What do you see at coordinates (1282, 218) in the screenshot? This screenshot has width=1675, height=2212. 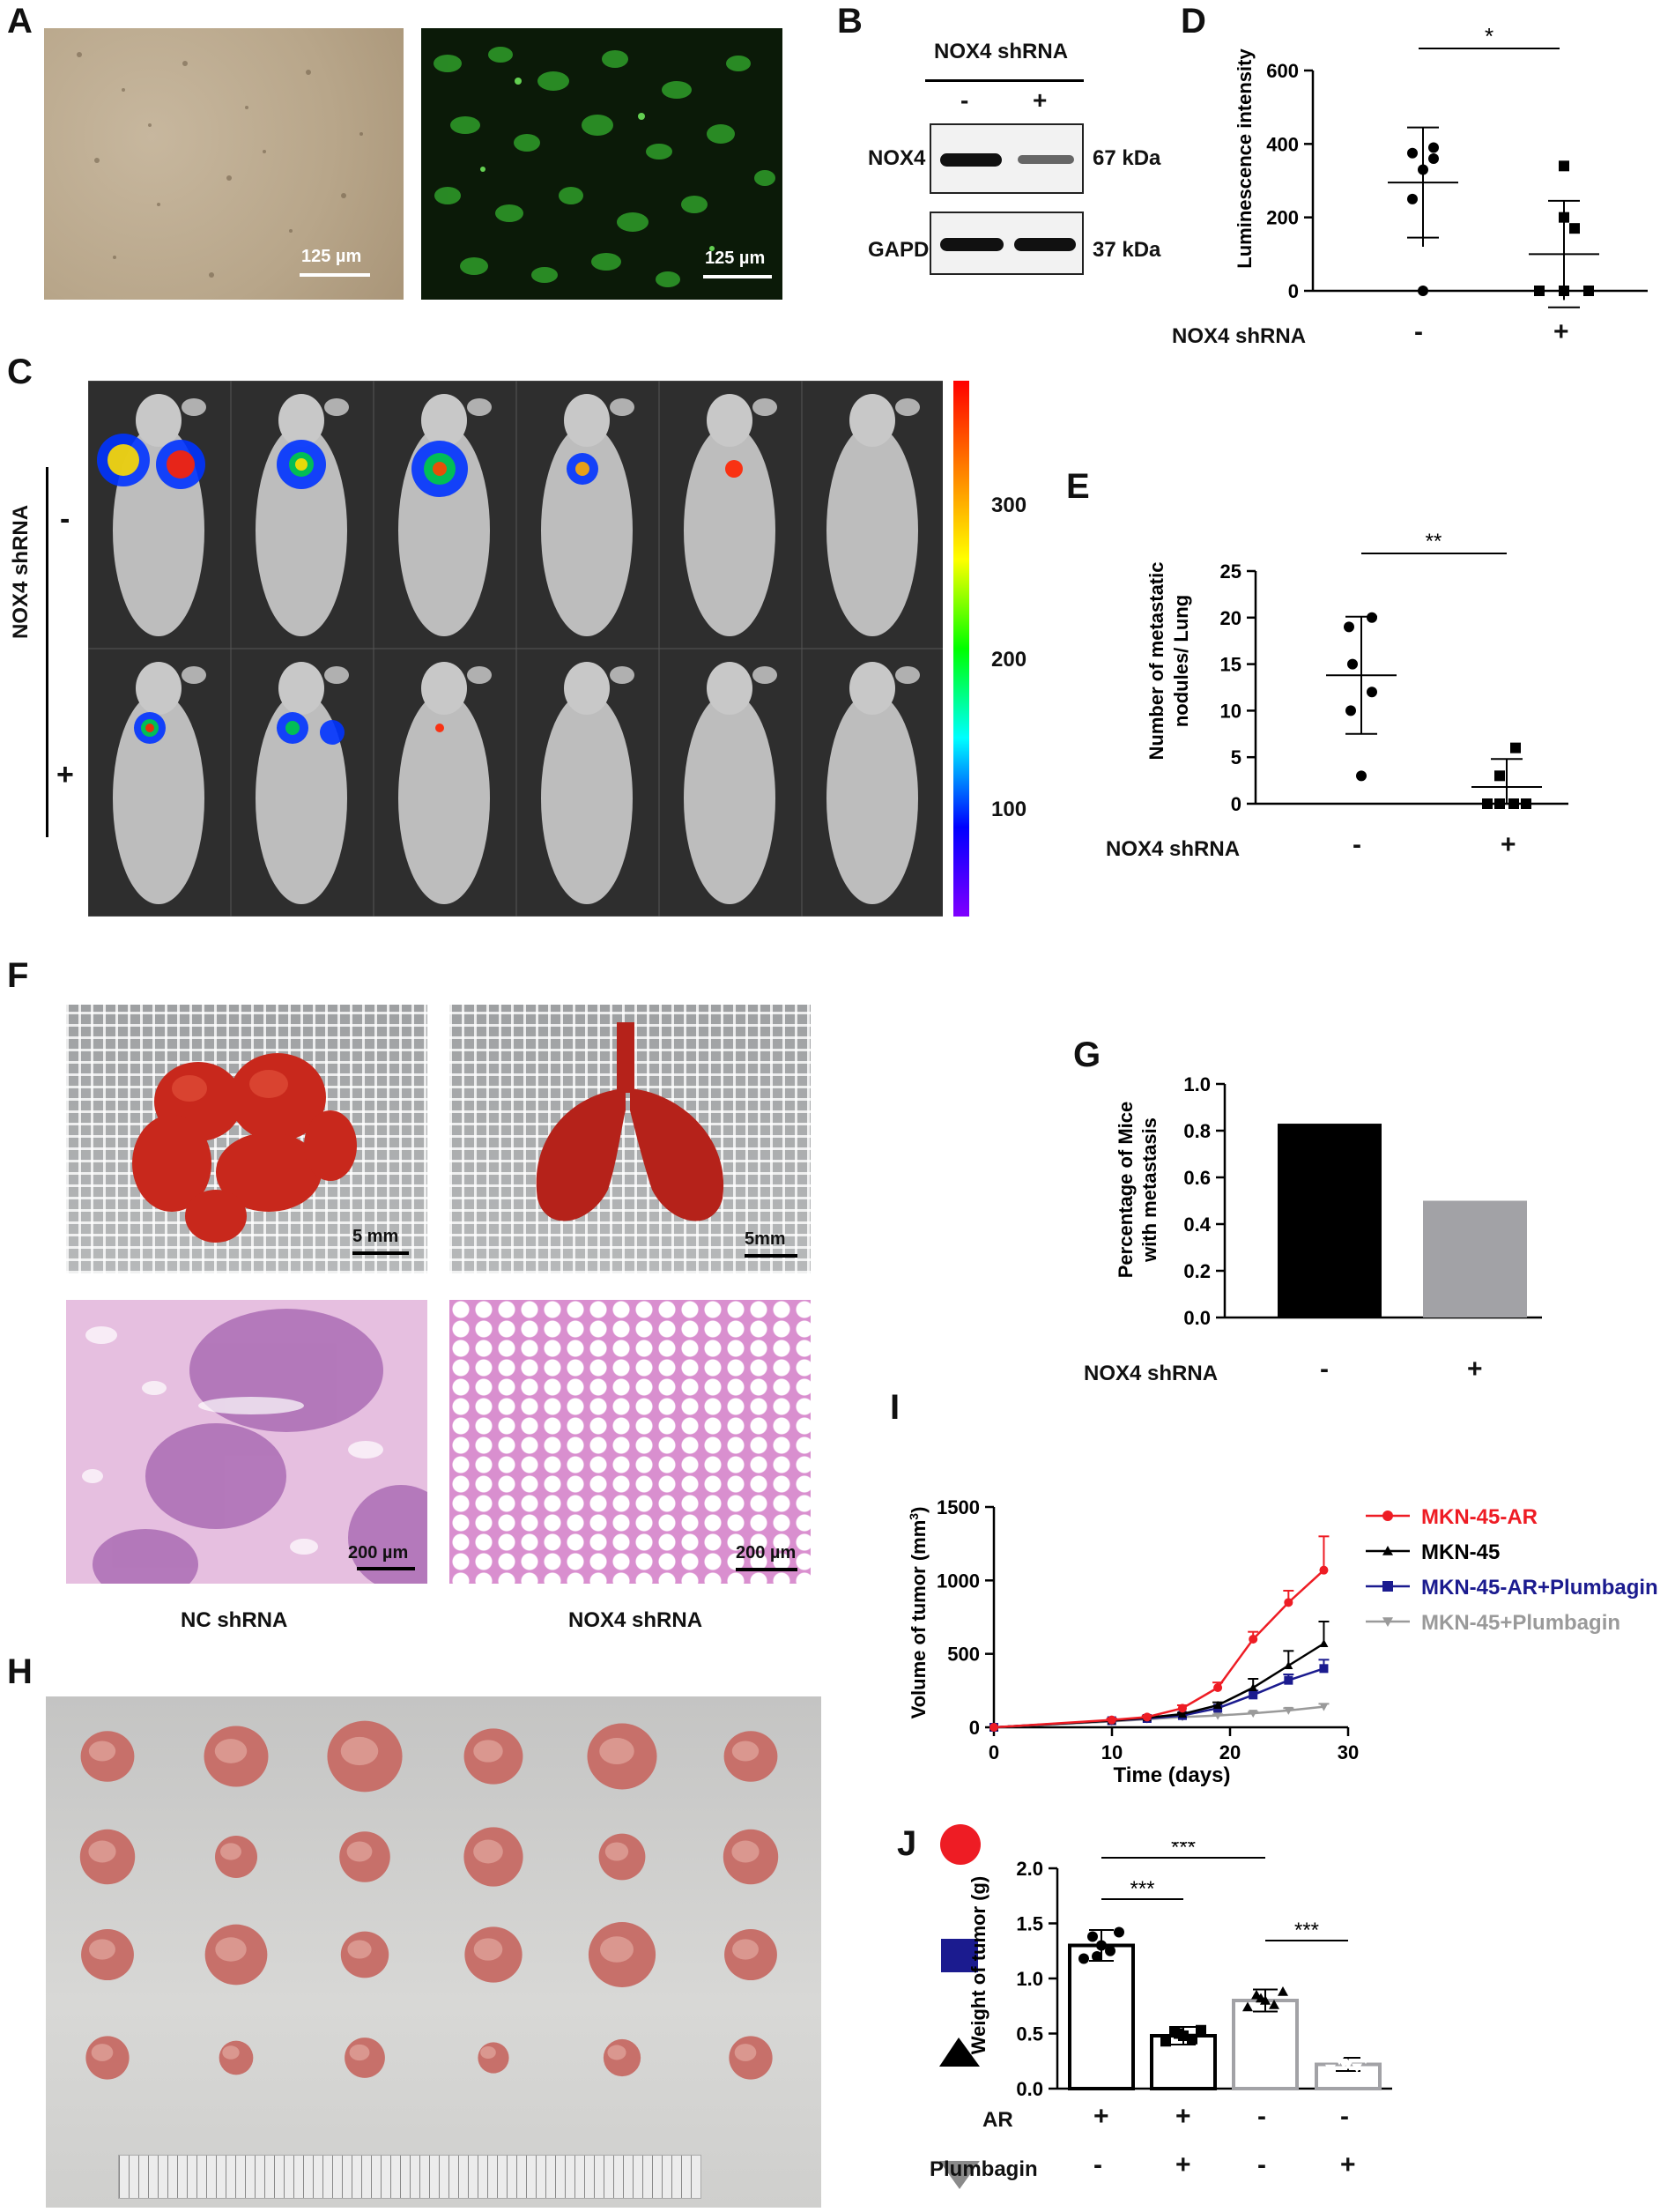 I see `y-tick-label: 200` at bounding box center [1282, 218].